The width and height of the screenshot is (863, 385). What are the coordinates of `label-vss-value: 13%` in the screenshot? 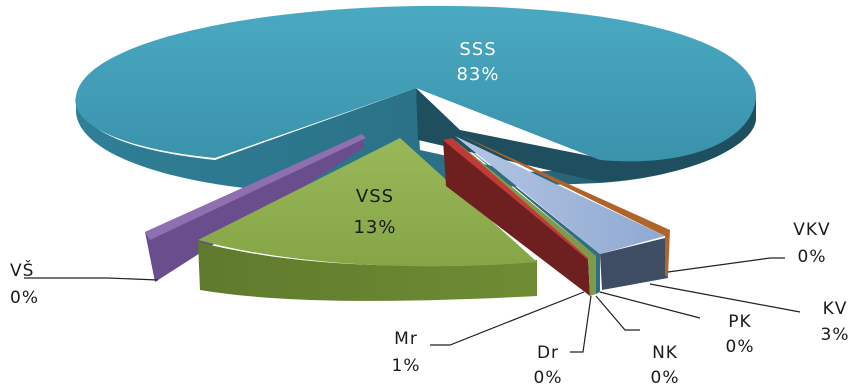 It's located at (374, 227).